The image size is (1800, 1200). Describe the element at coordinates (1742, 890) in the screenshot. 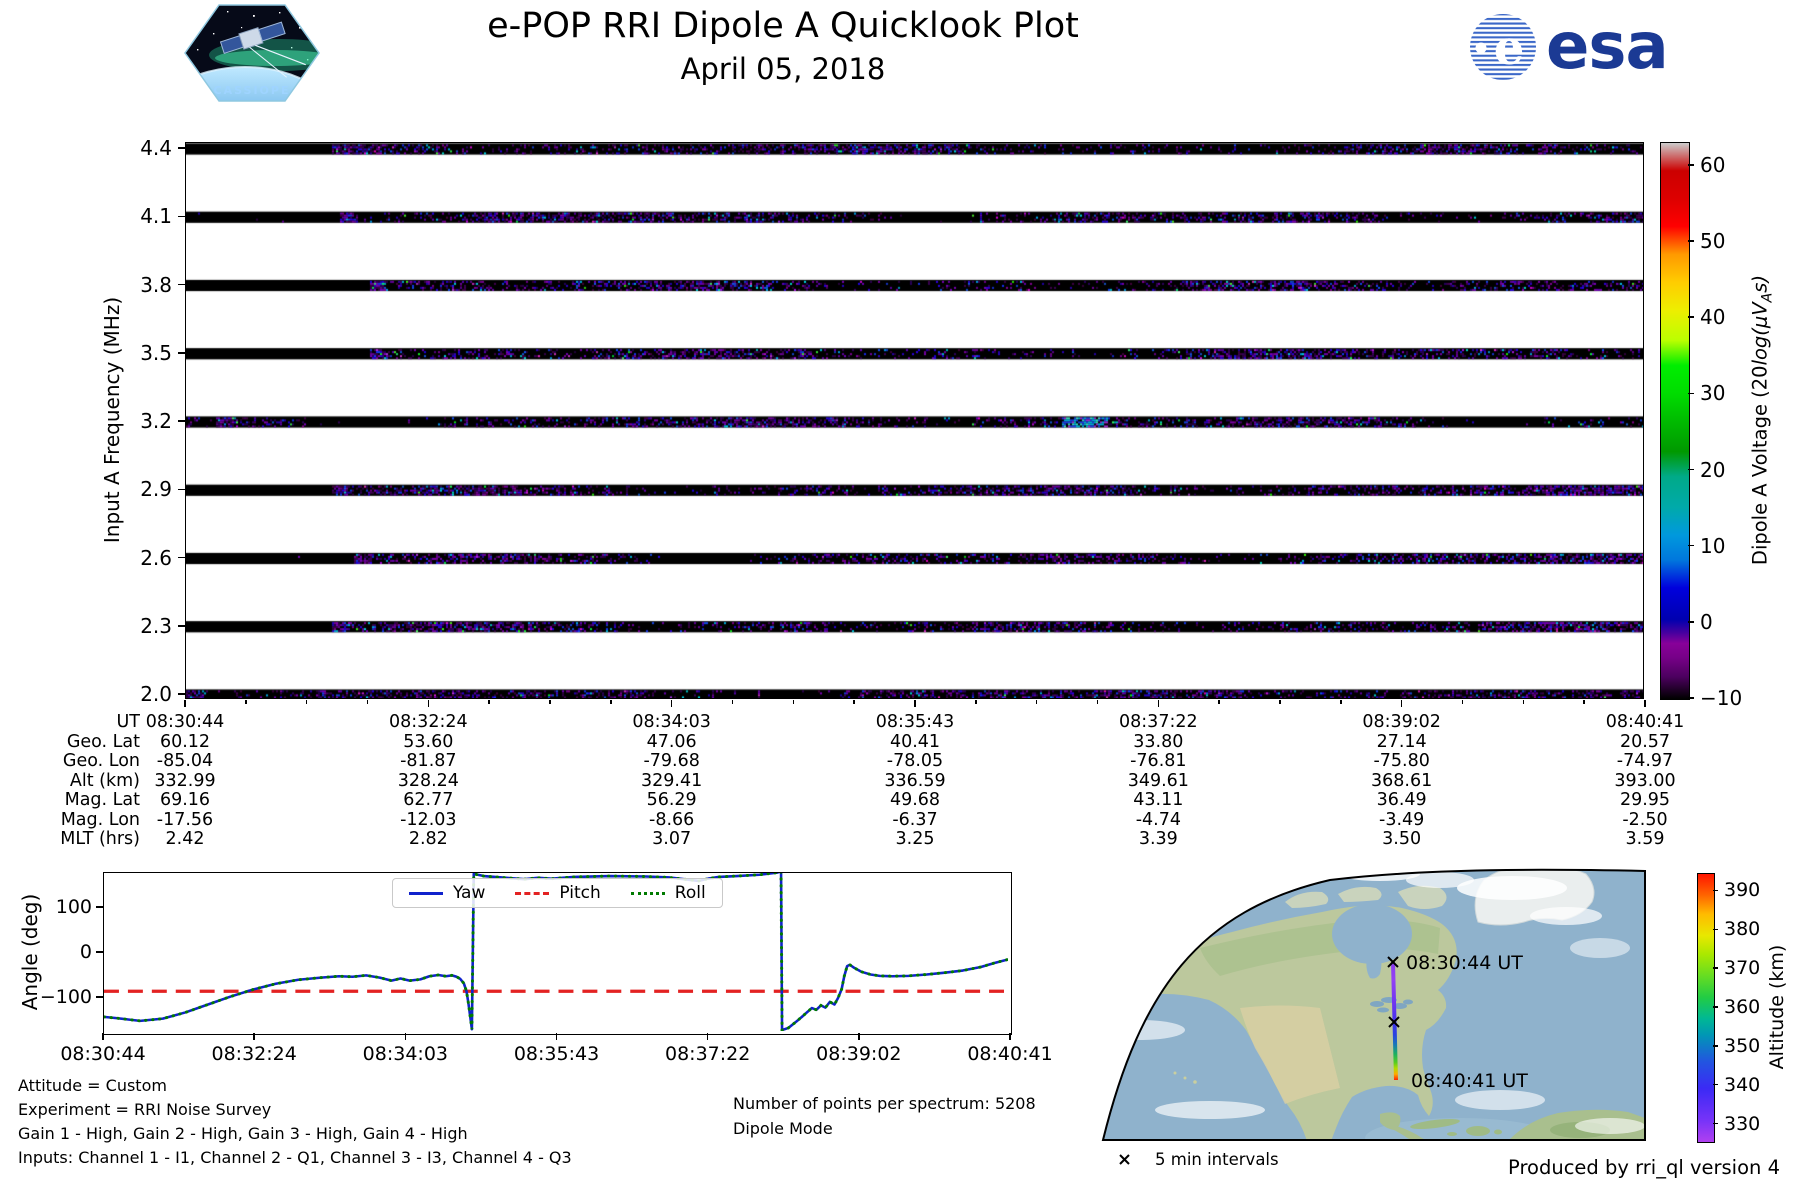

I see `alt-colorbar-tick-label: 390` at that location.